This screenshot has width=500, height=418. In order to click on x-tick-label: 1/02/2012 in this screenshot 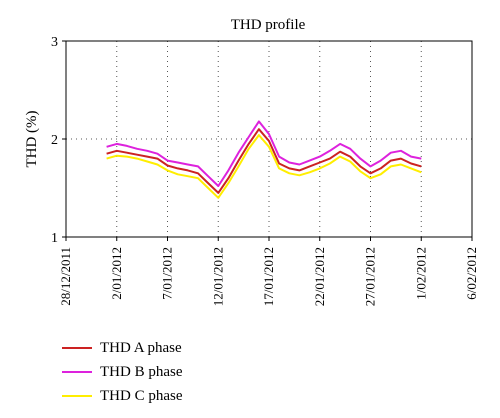, I will do `click(420, 273)`.